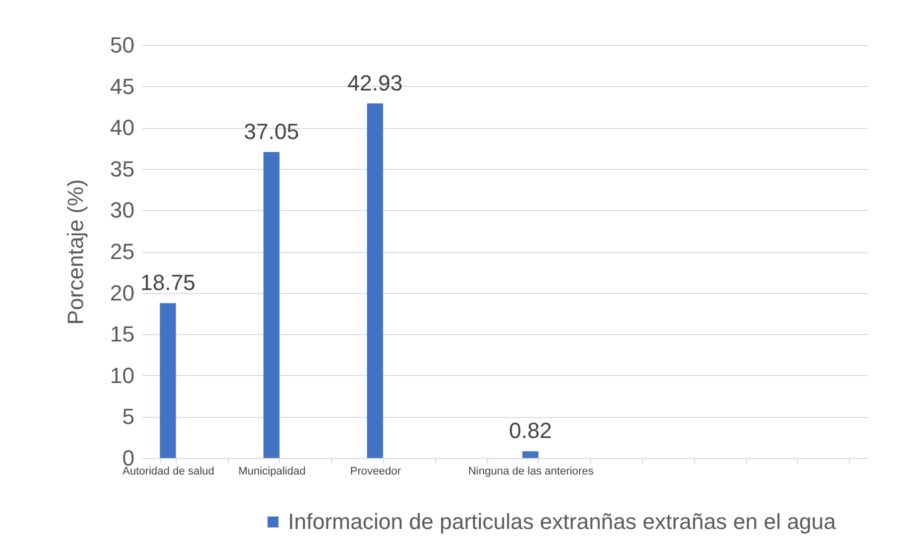  Describe the element at coordinates (122, 169) in the screenshot. I see `y-tick-label: 35` at that location.